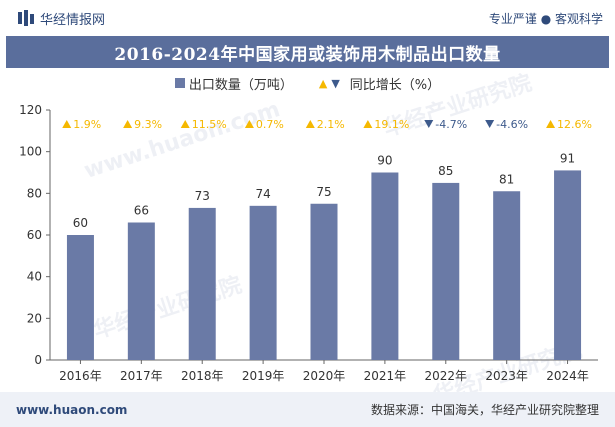 This screenshot has height=427, width=615. I want to click on triangle-up-icon: ▲, so click(323, 83).